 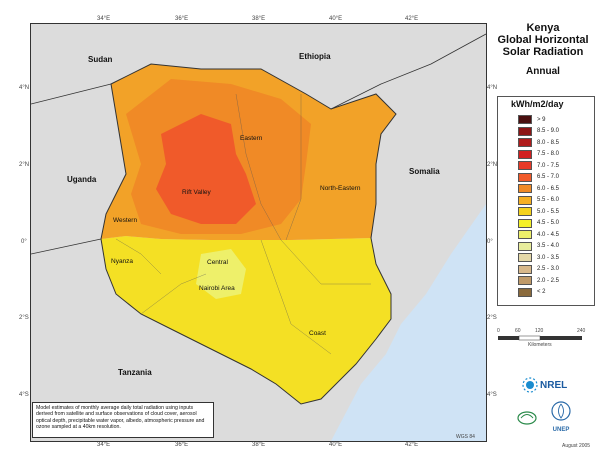 I want to click on label-nyanza: Nyanza, so click(x=122, y=261).